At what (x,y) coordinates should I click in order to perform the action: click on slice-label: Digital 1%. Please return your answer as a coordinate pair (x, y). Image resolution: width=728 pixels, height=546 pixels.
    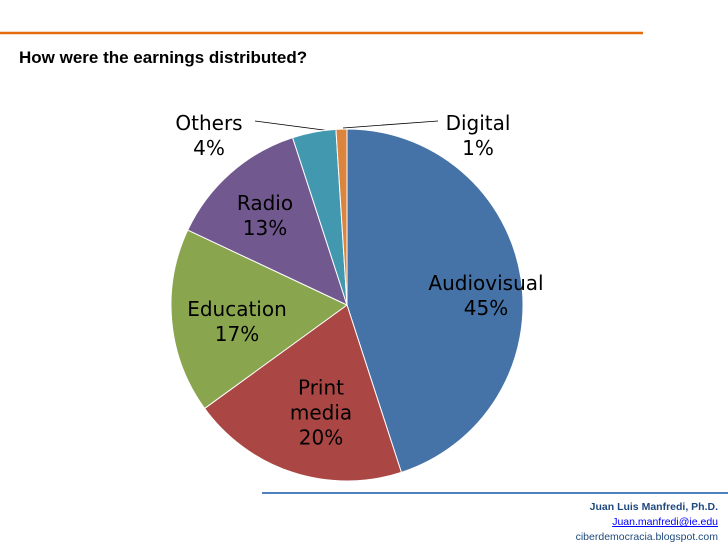
    Looking at the image, I should click on (478, 136).